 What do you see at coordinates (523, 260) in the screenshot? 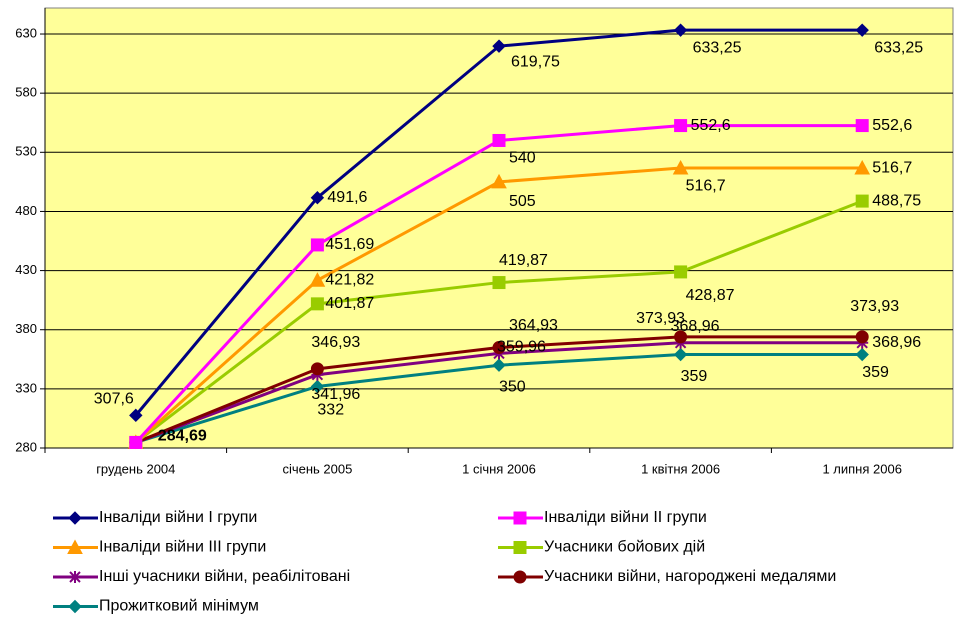
I see `data-label: 419,87` at bounding box center [523, 260].